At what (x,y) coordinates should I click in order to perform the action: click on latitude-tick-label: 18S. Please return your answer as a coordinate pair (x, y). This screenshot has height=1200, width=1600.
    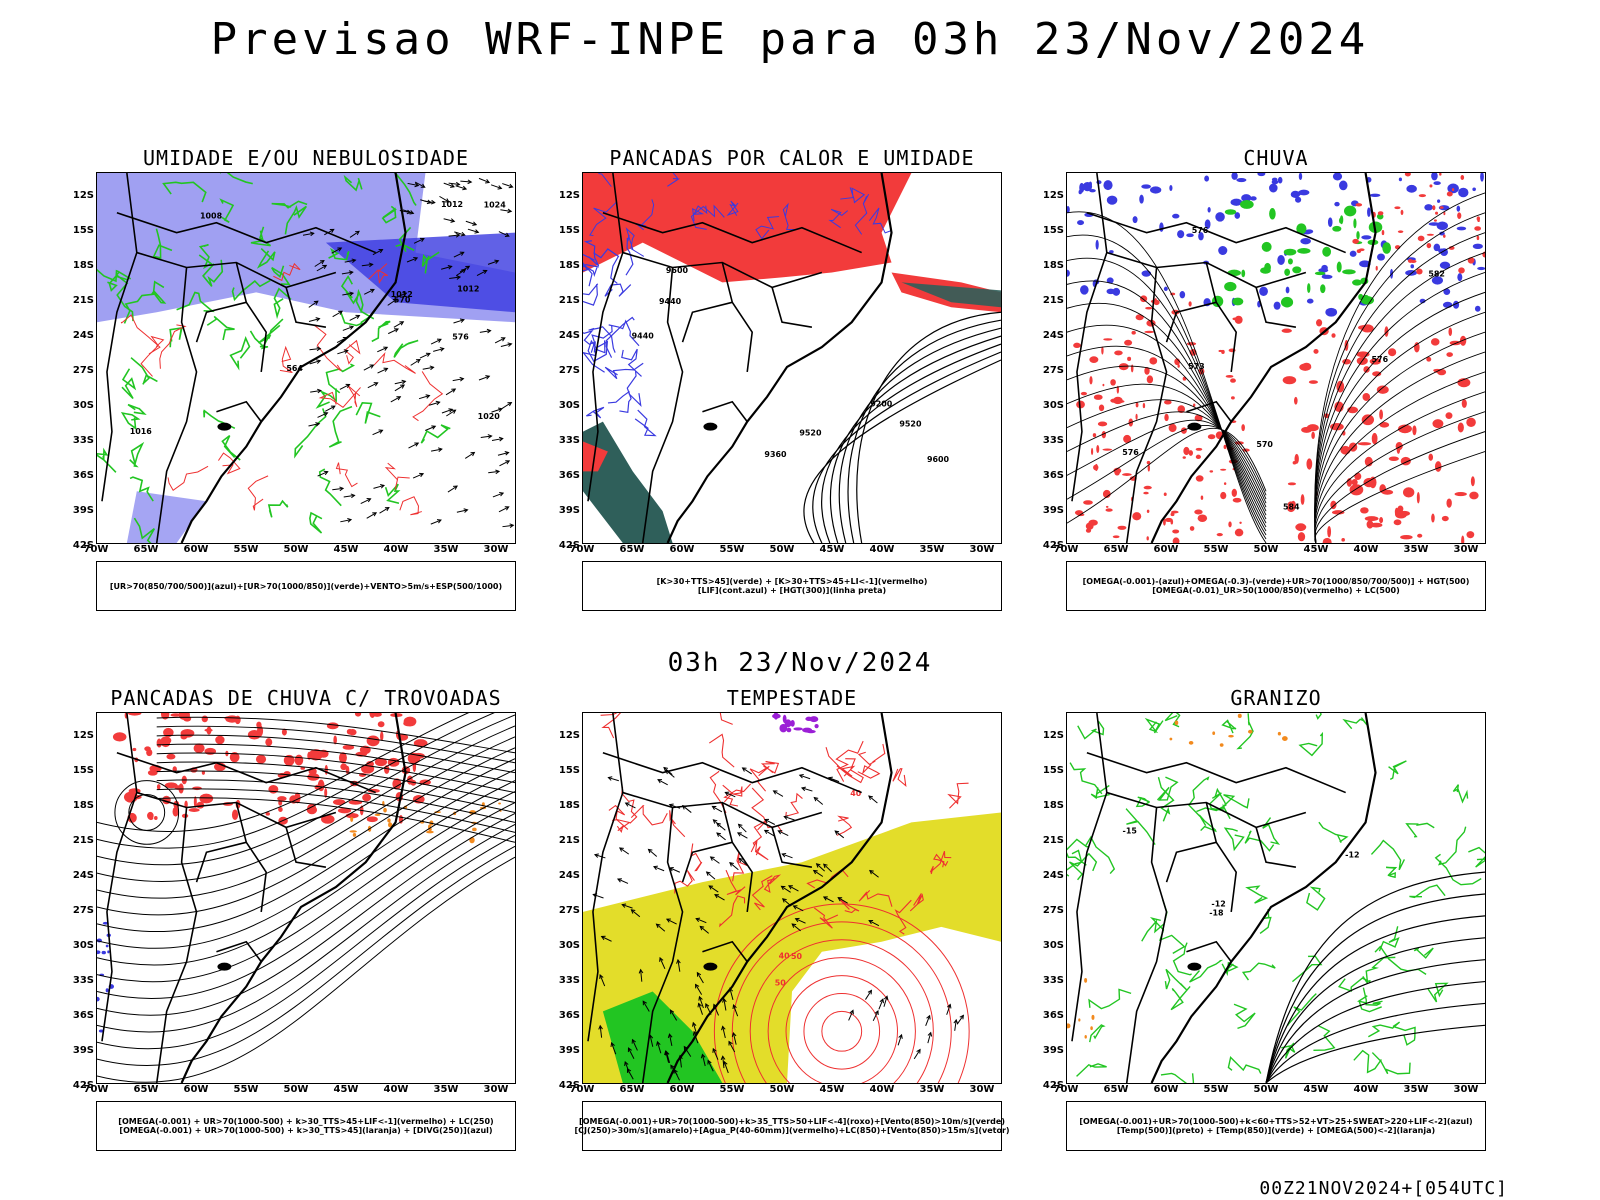
    Looking at the image, I should click on (83, 265).